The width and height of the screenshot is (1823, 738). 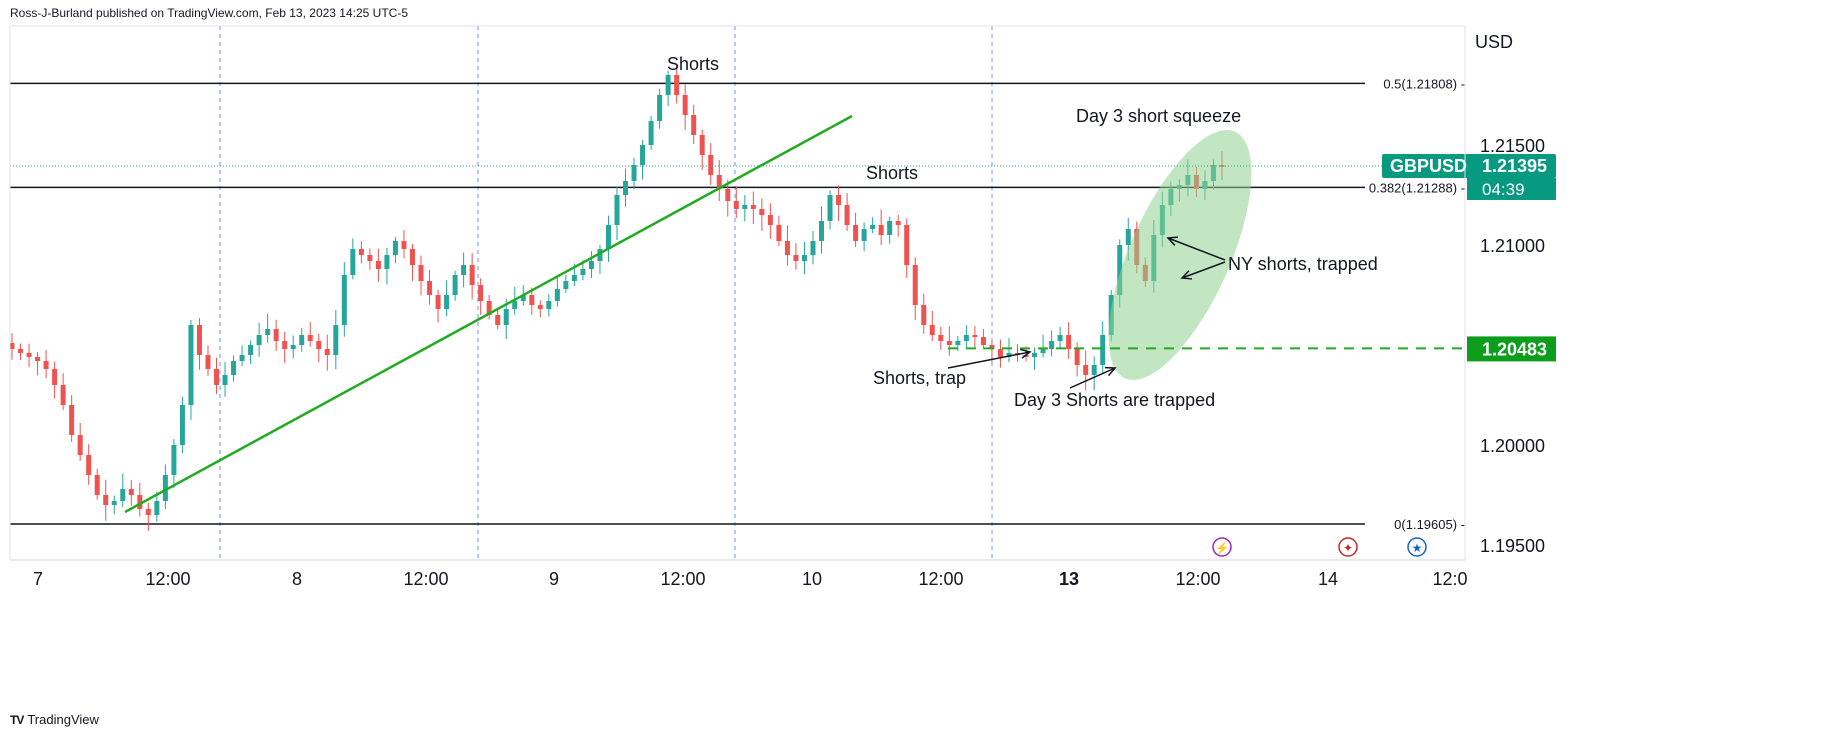 What do you see at coordinates (63, 719) in the screenshot?
I see `brand-name: TradingView` at bounding box center [63, 719].